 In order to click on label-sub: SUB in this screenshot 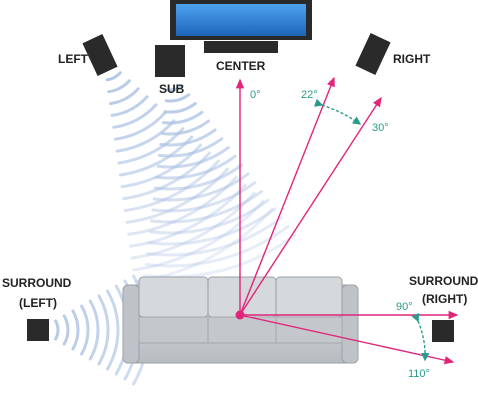, I will do `click(172, 89)`.